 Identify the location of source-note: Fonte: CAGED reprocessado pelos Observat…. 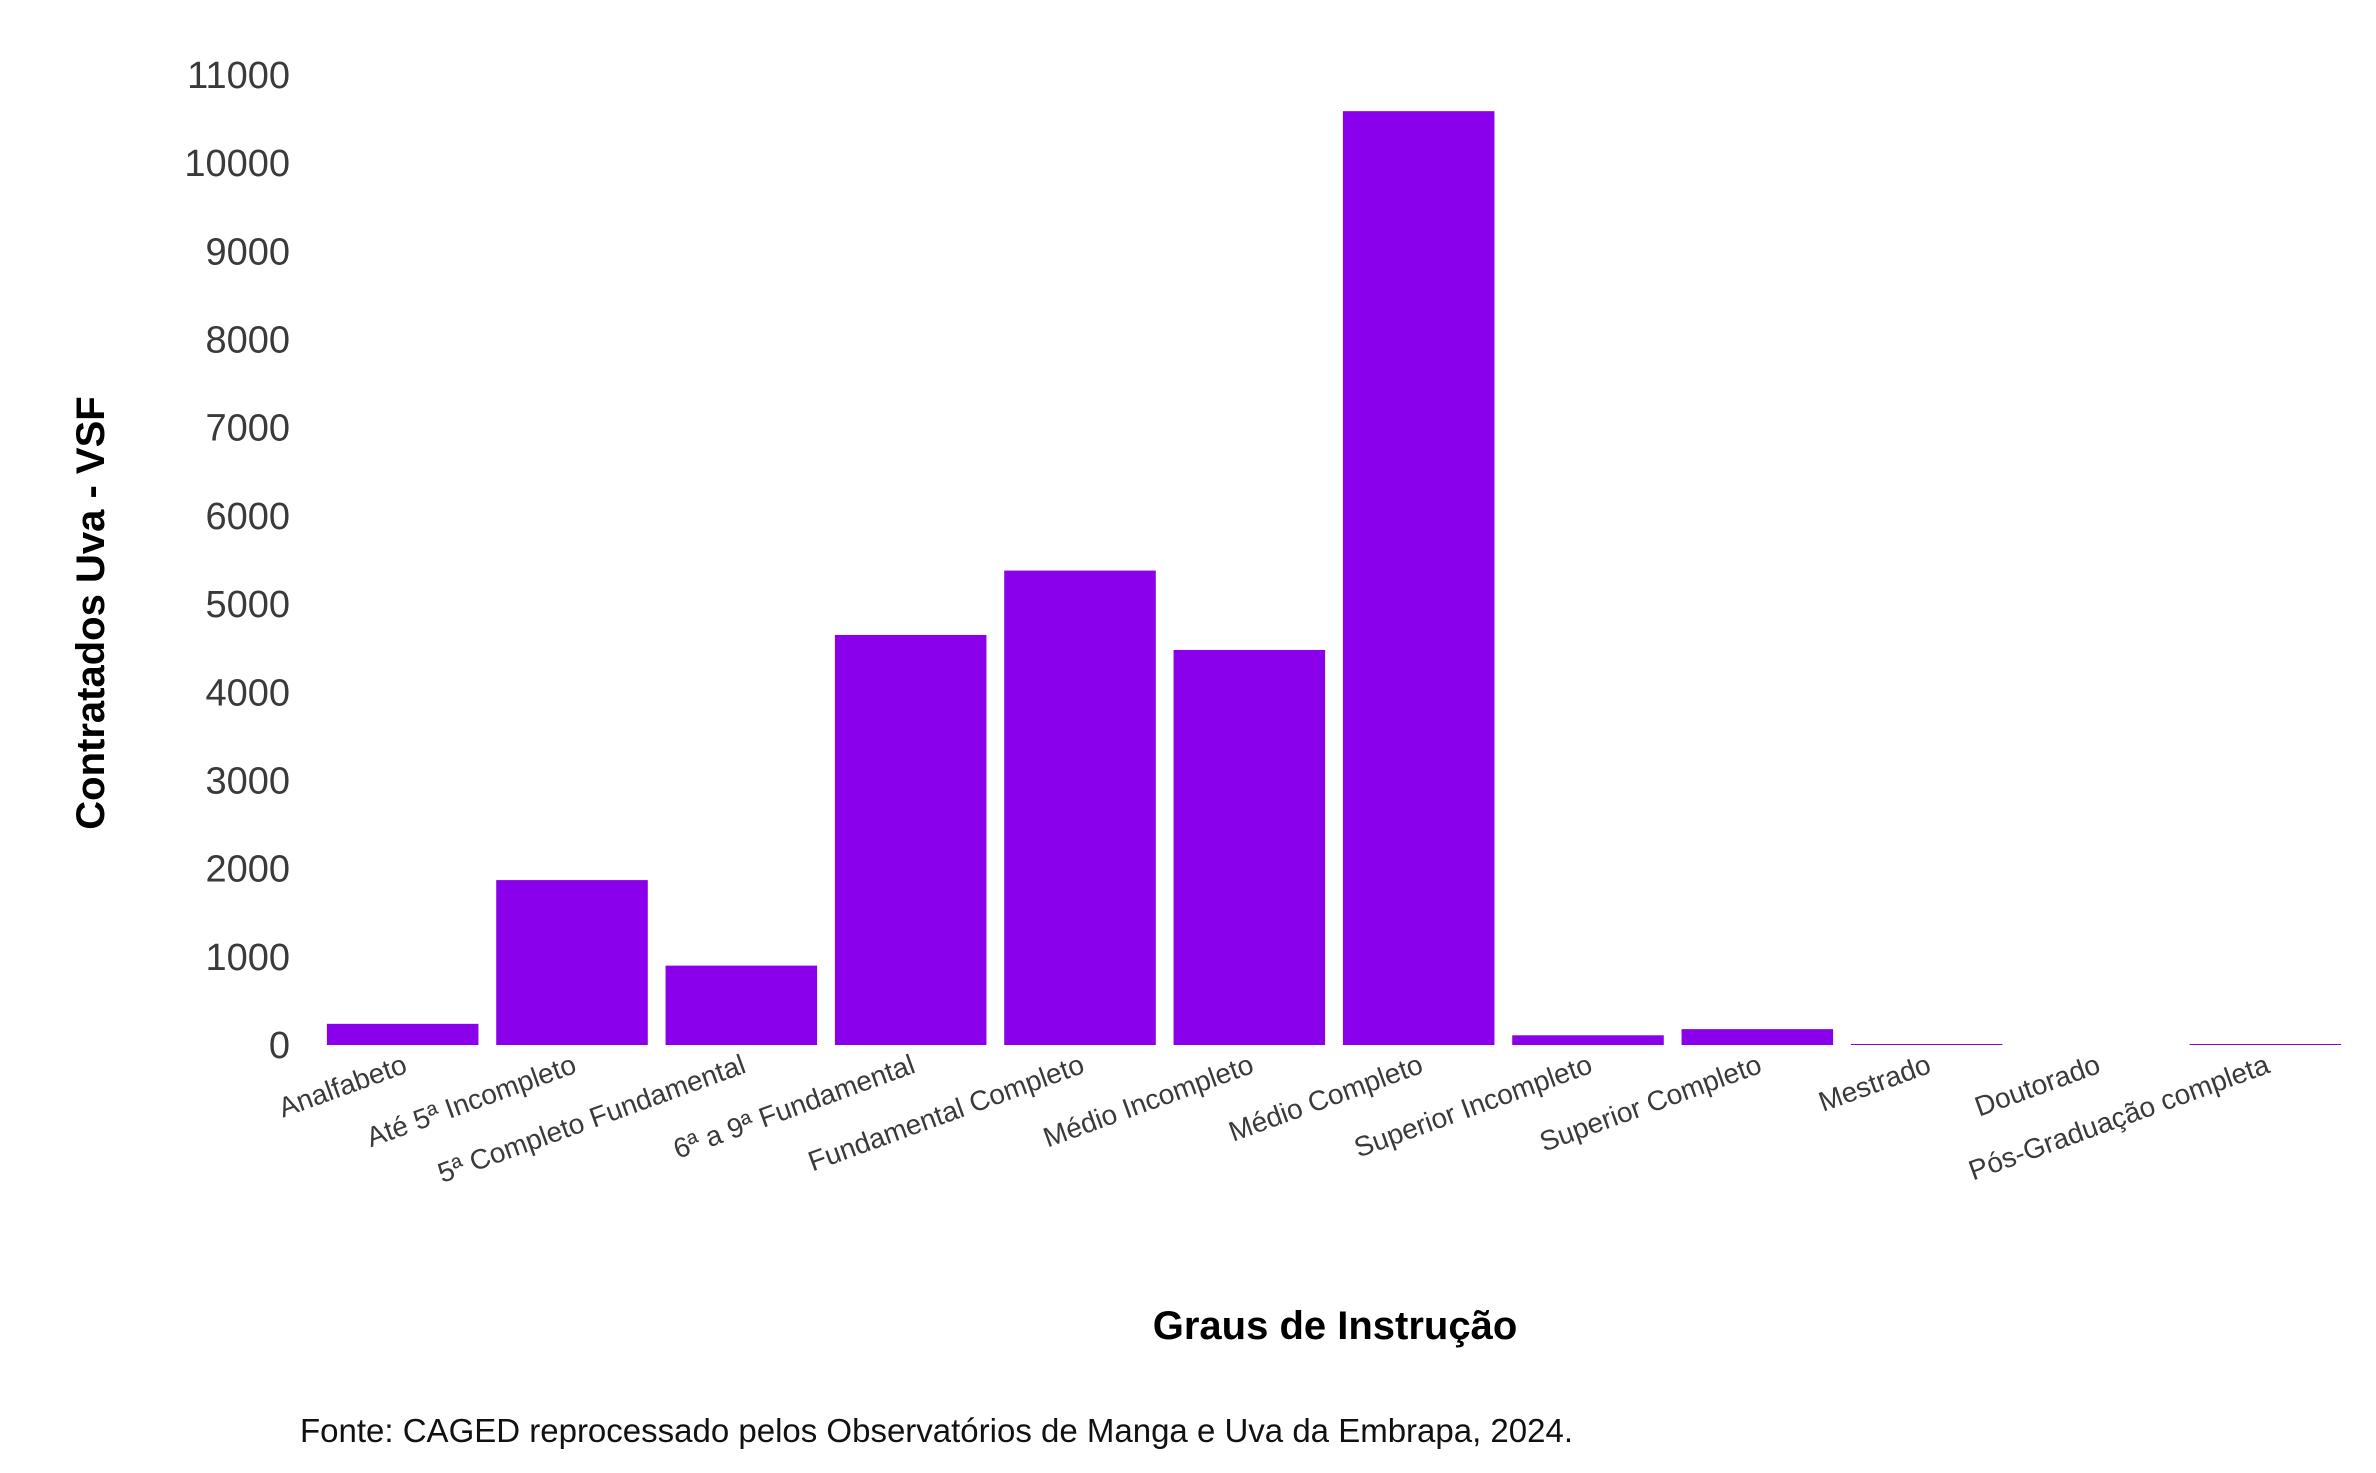
(937, 1430).